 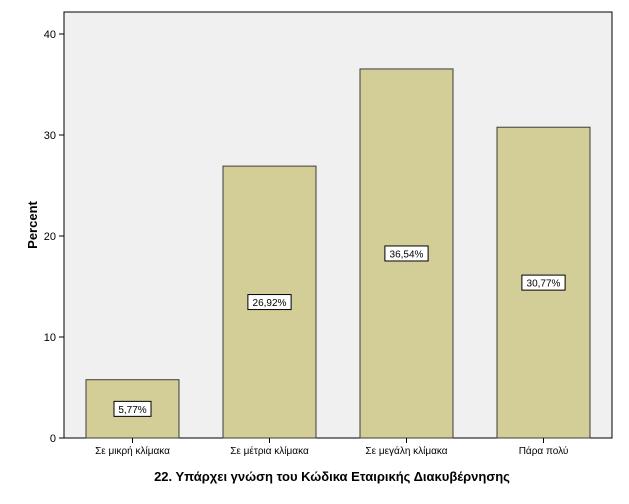 What do you see at coordinates (53, 439) in the screenshot?
I see `y-tick-label: 0` at bounding box center [53, 439].